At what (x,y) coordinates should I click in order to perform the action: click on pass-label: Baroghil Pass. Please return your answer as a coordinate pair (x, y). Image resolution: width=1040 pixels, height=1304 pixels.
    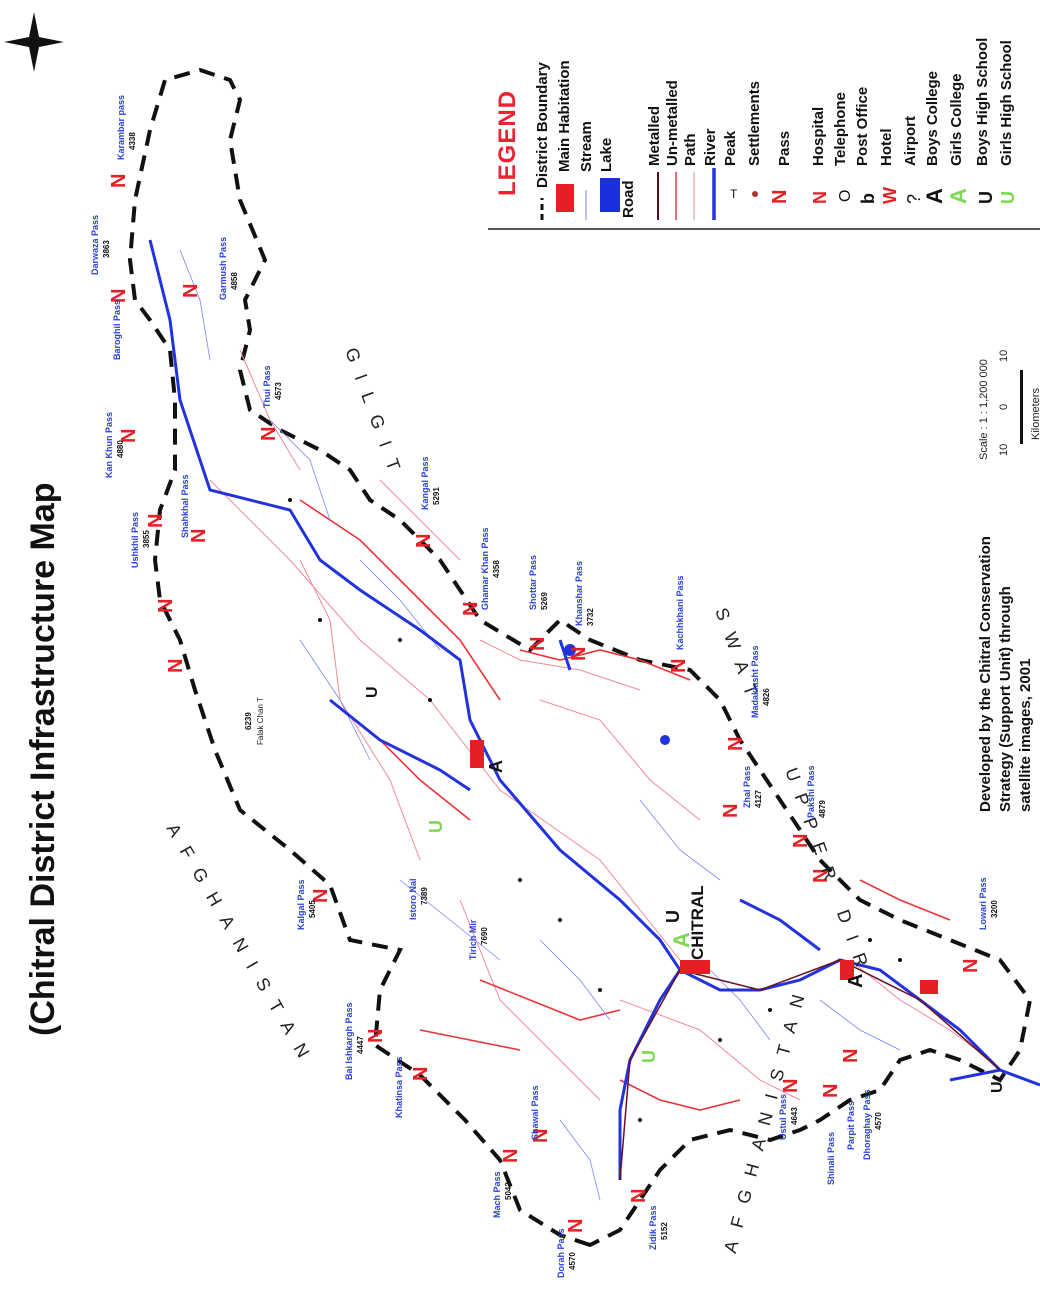
    Looking at the image, I should click on (117, 329).